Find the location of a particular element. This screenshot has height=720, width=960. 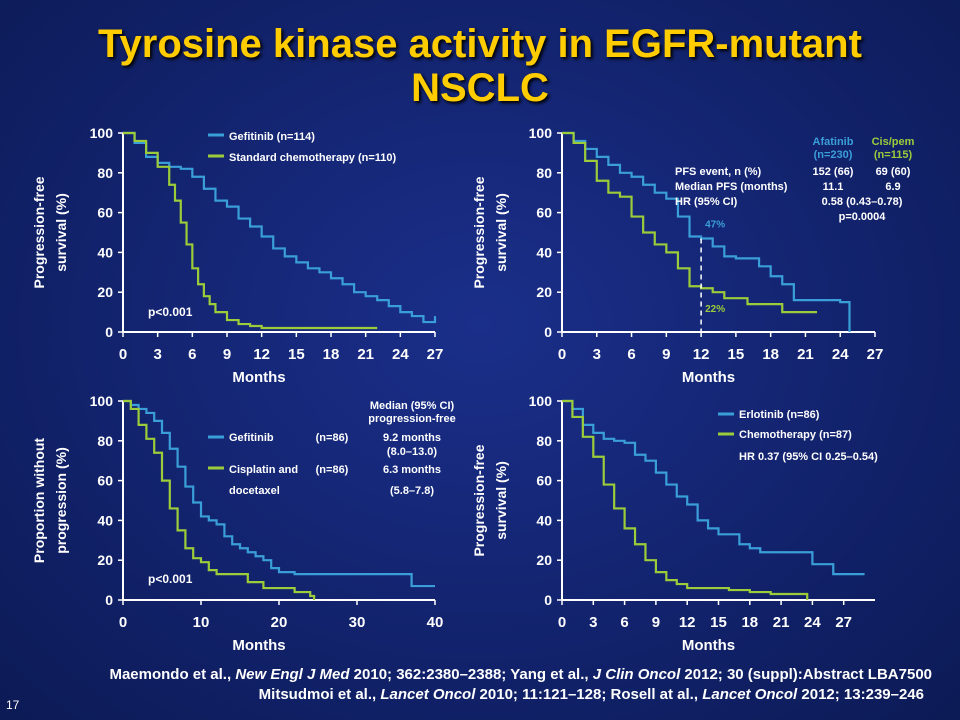

tr-table-row-label: Median PFS (months) is located at coordinates (731, 187).